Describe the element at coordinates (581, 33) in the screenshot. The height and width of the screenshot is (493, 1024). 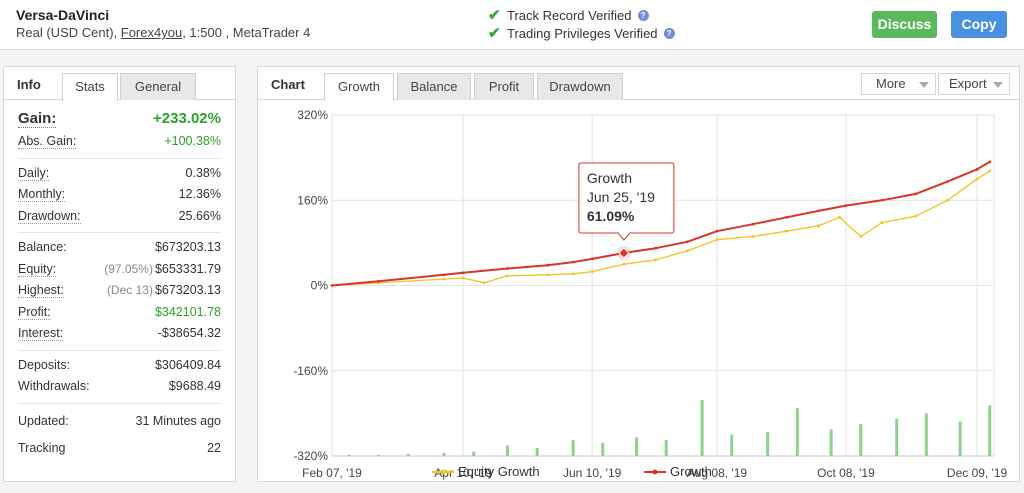
I see `trading-privileges-verified: ✔ Trading Privileges Verified ?` at that location.